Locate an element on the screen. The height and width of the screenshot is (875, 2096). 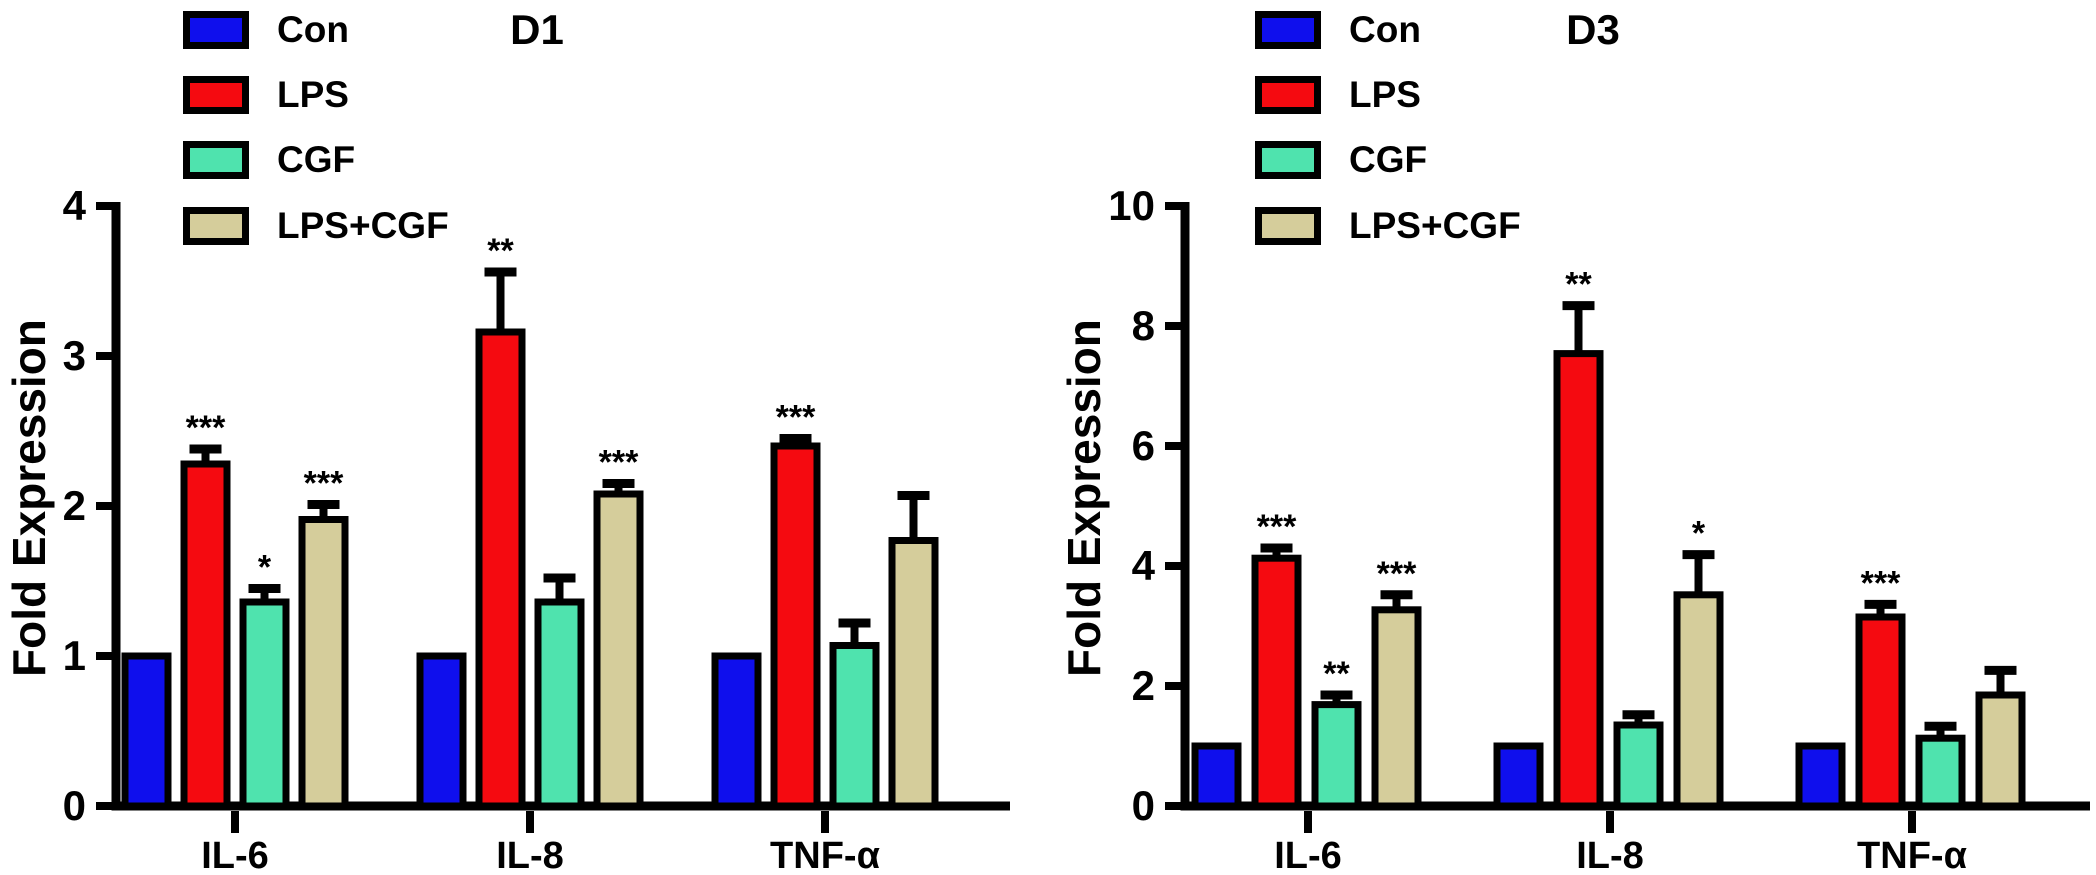
chart-title-d1: D1 is located at coordinates (537, 29).